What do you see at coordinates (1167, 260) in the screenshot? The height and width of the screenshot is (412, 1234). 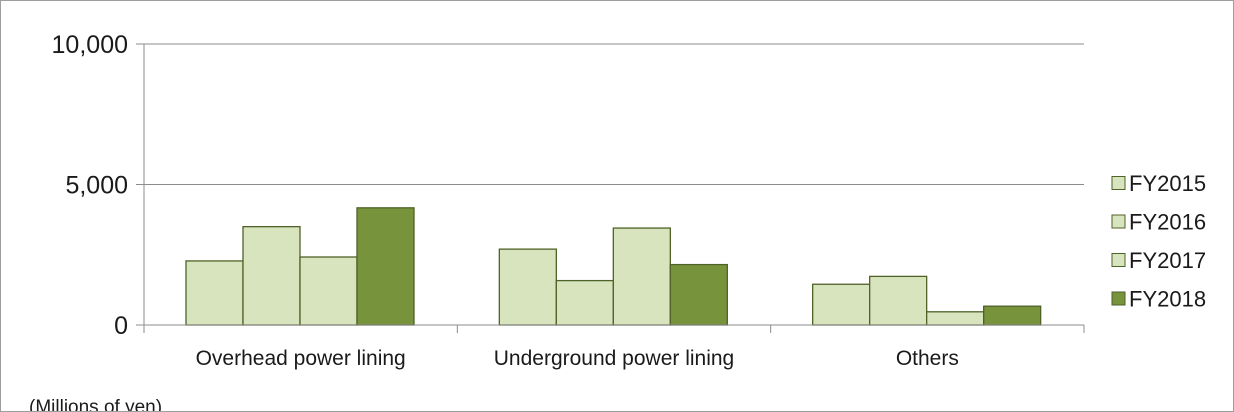 I see `legend-label: FY2017` at bounding box center [1167, 260].